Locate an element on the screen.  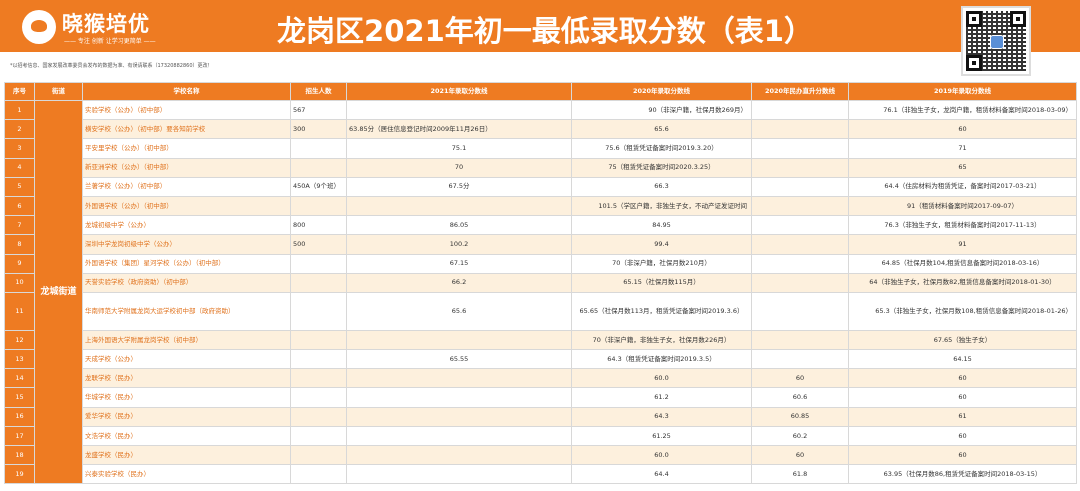
row-number: 4 is located at coordinates (19, 167).